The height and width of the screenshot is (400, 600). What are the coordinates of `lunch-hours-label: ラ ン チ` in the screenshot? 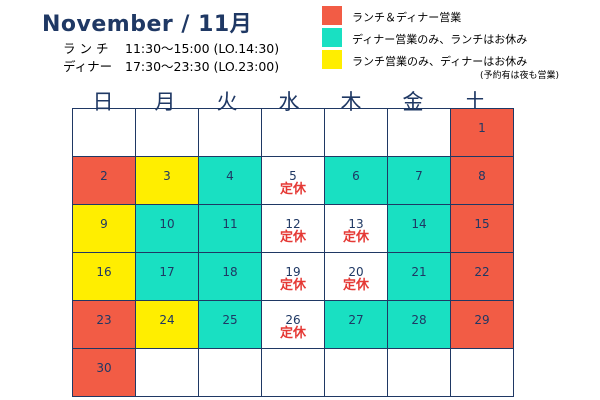 It's located at (86, 48).